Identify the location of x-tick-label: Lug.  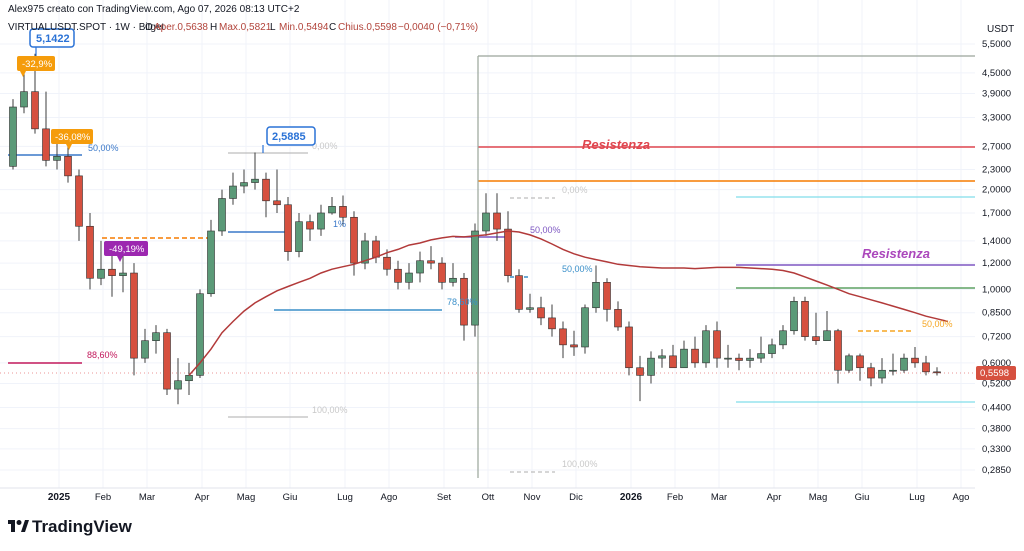
(917, 497).